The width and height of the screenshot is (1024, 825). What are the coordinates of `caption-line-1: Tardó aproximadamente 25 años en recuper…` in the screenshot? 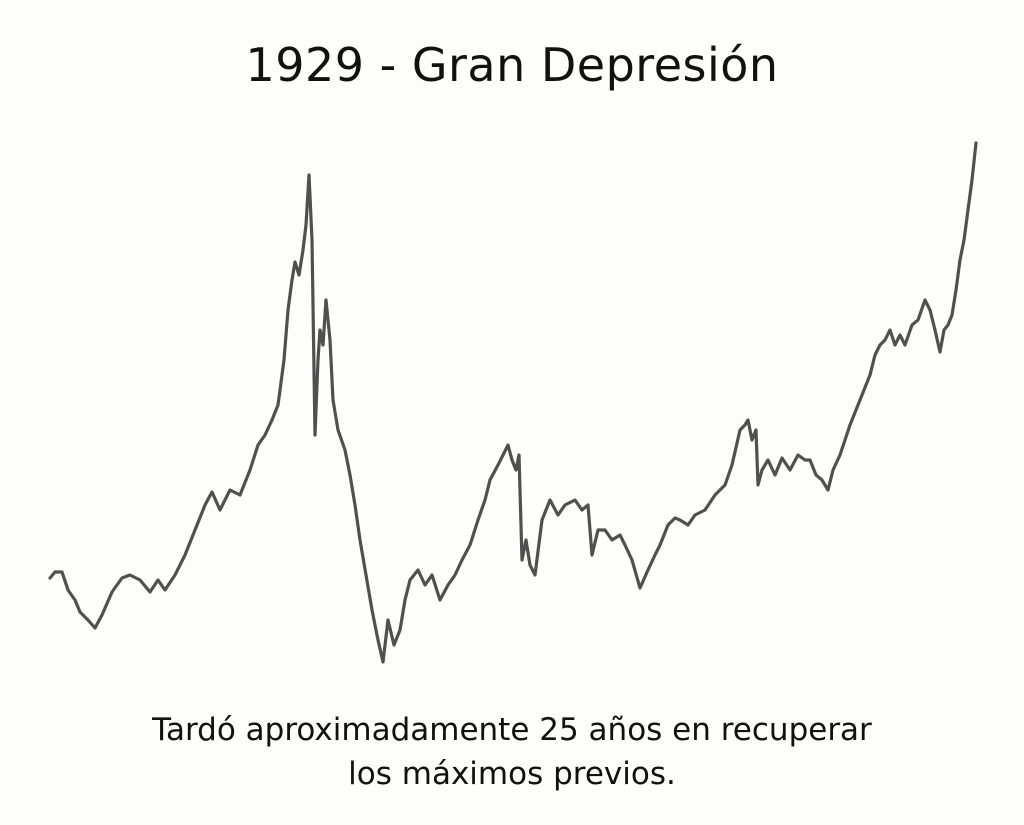 It's located at (512, 730).